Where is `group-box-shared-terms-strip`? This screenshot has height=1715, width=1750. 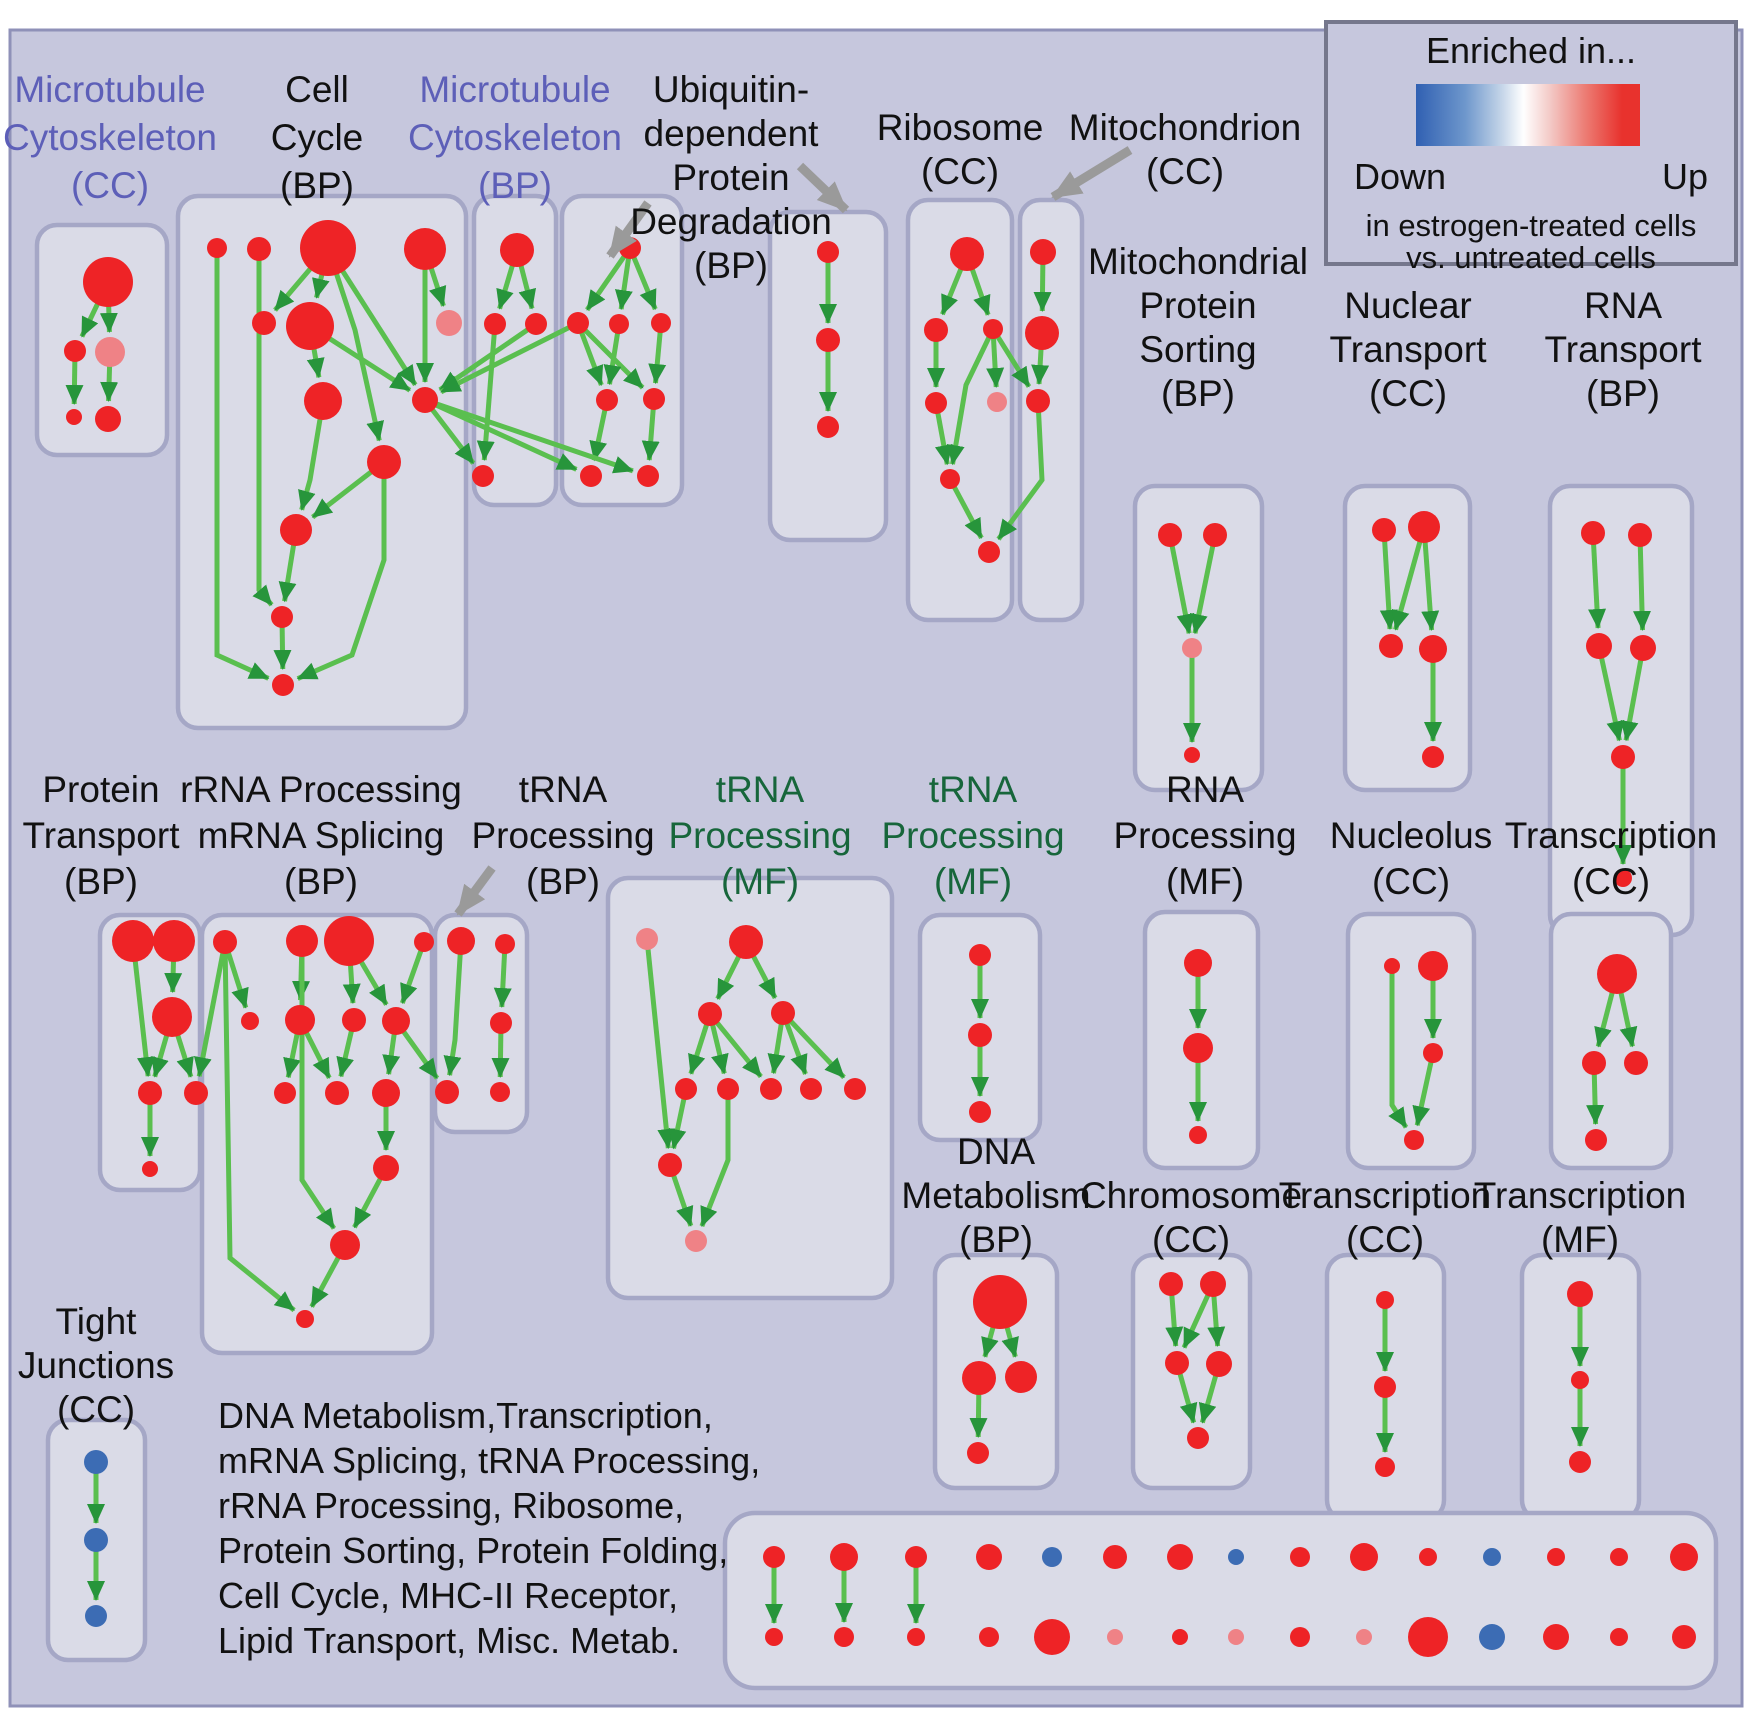
group-box-shared-terms-strip is located at coordinates (1220, 1600).